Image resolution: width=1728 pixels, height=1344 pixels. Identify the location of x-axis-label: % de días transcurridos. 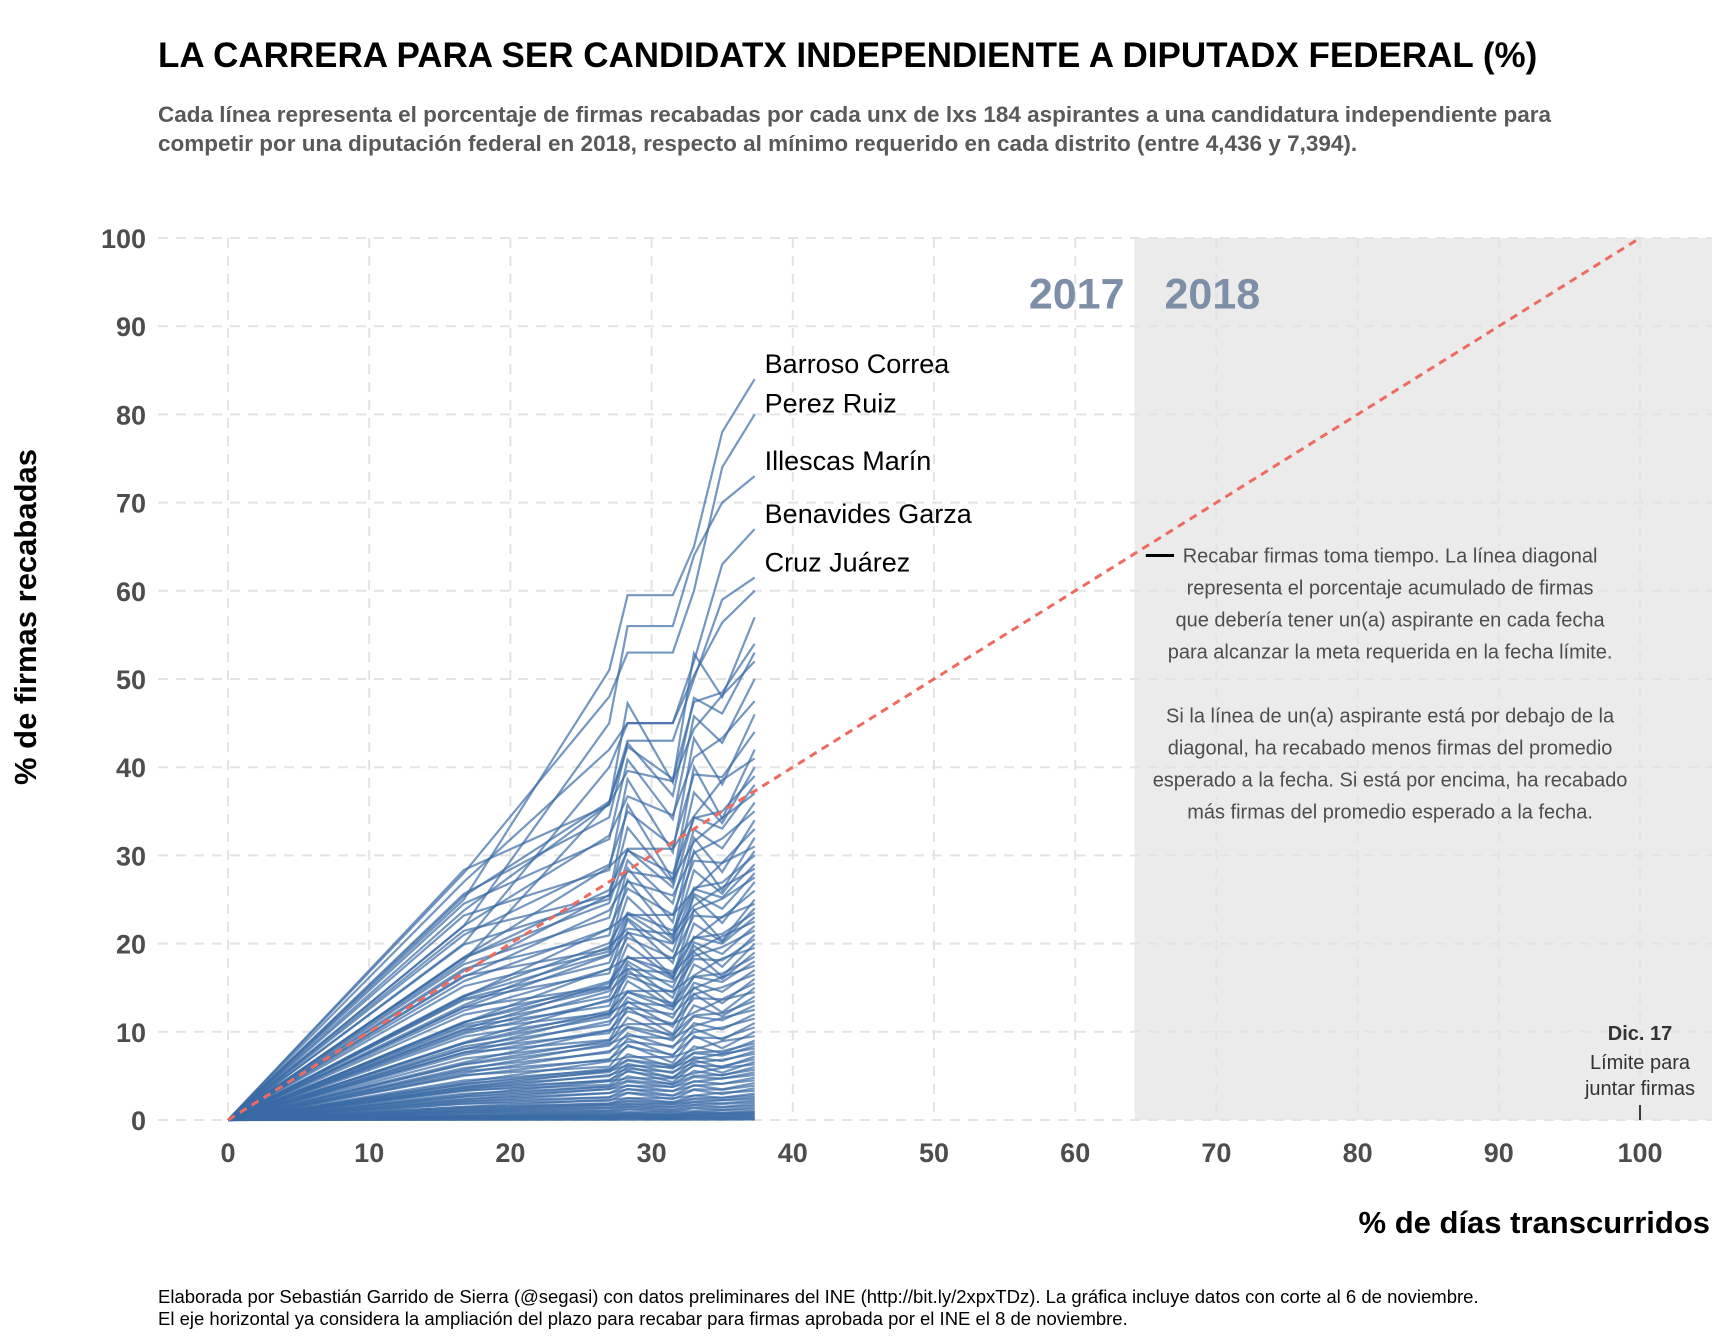
(1534, 1222).